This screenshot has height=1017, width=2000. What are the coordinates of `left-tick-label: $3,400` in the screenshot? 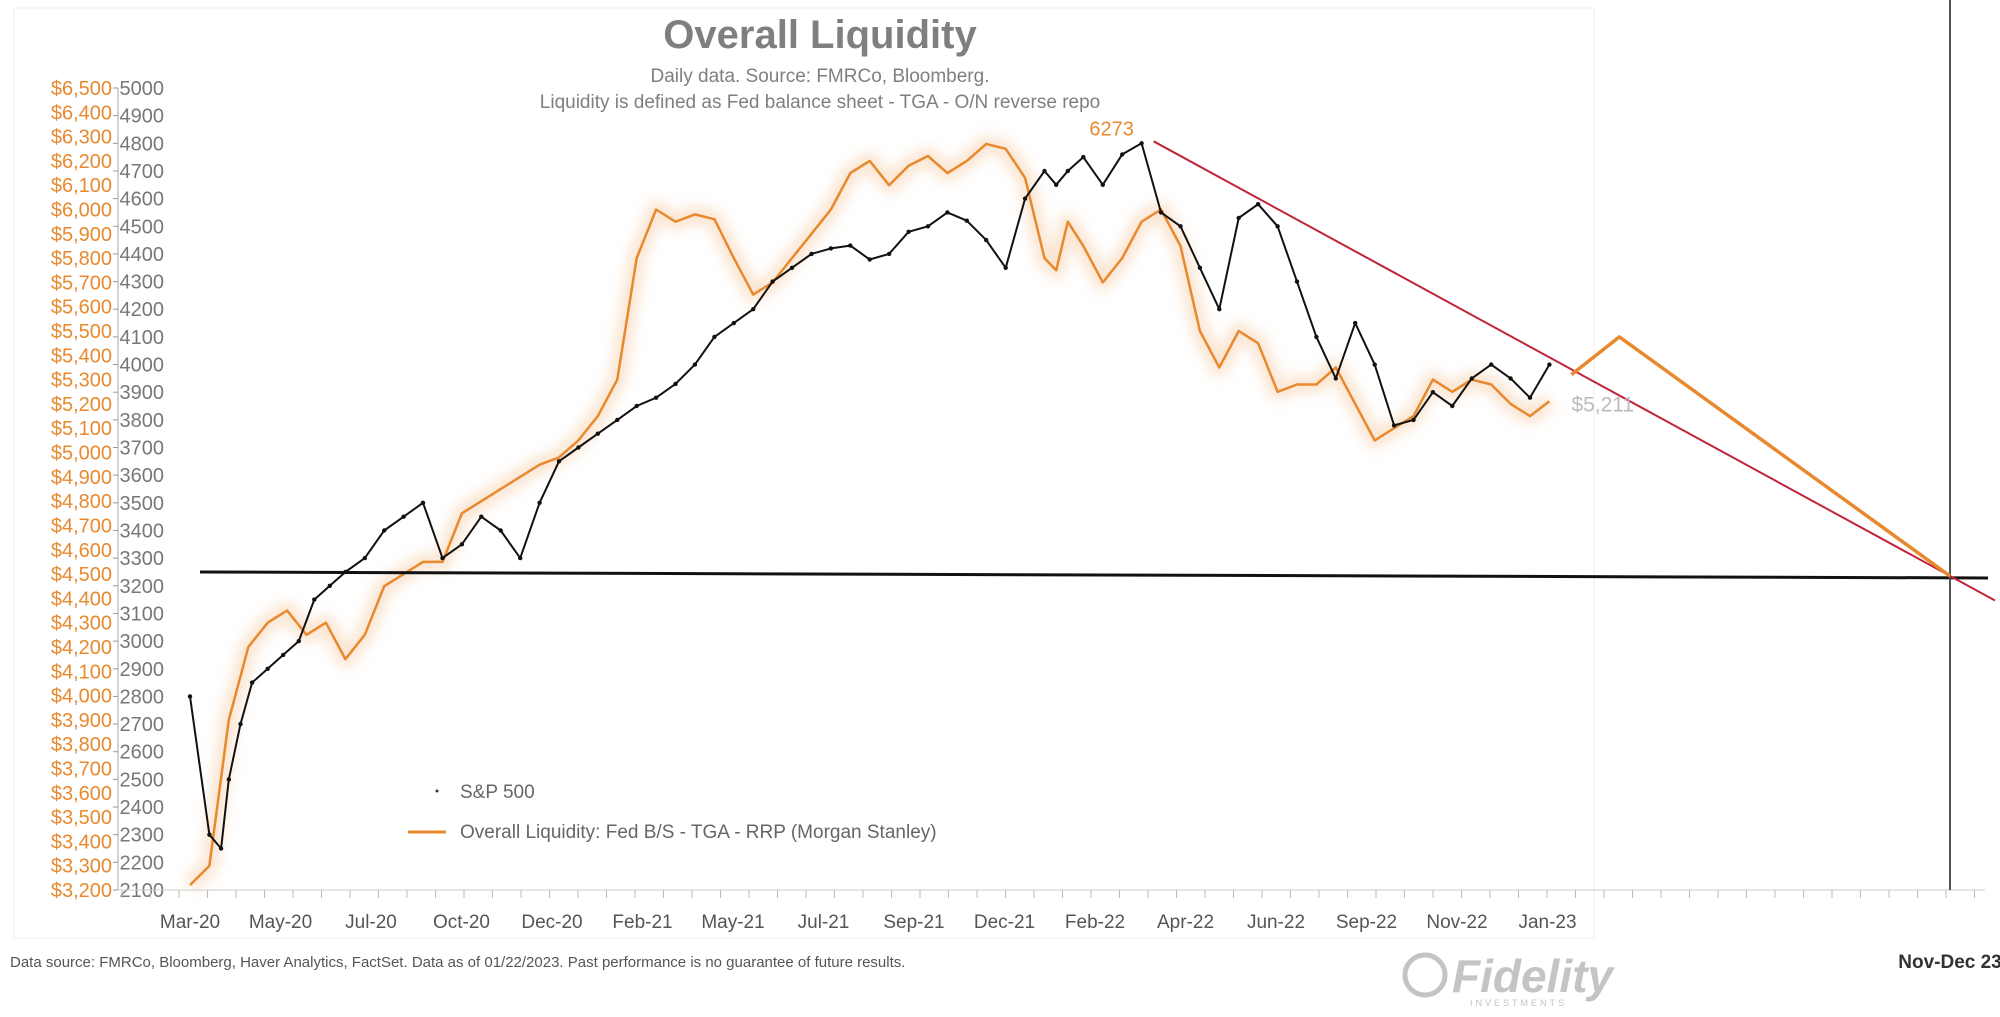 It's located at (81, 842).